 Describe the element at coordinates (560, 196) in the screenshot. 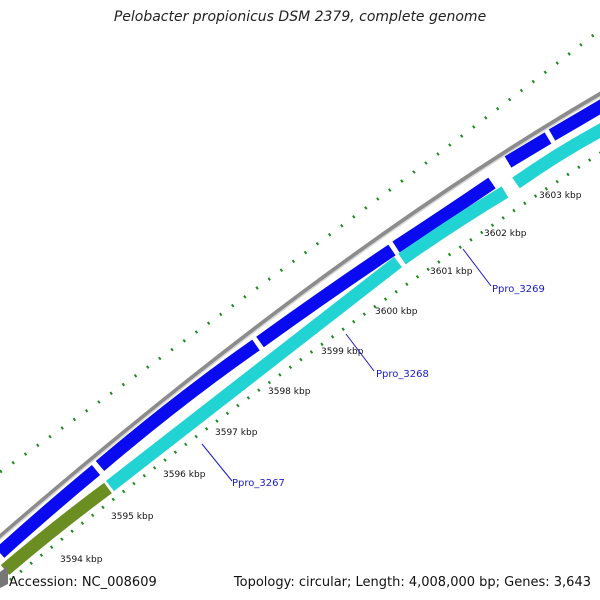

I see `tick-label: 3603 kbp` at that location.